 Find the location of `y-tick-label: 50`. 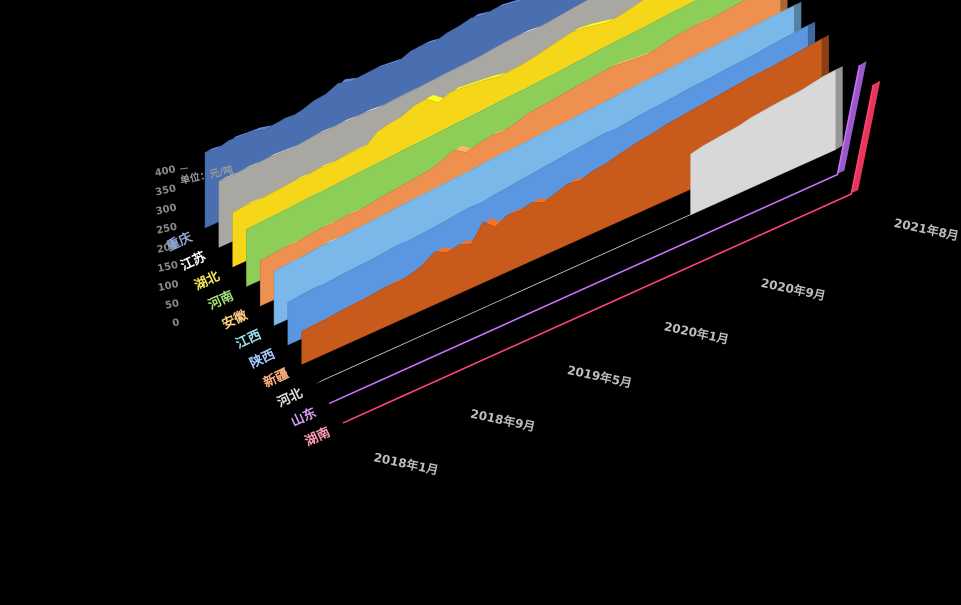

y-tick-label: 50 is located at coordinates (172, 305).